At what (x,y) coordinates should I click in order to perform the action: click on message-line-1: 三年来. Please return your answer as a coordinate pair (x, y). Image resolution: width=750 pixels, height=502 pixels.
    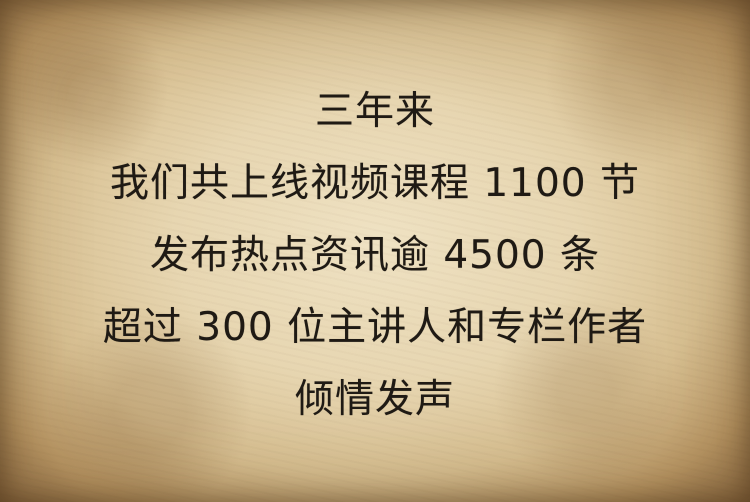
    Looking at the image, I should click on (374, 111).